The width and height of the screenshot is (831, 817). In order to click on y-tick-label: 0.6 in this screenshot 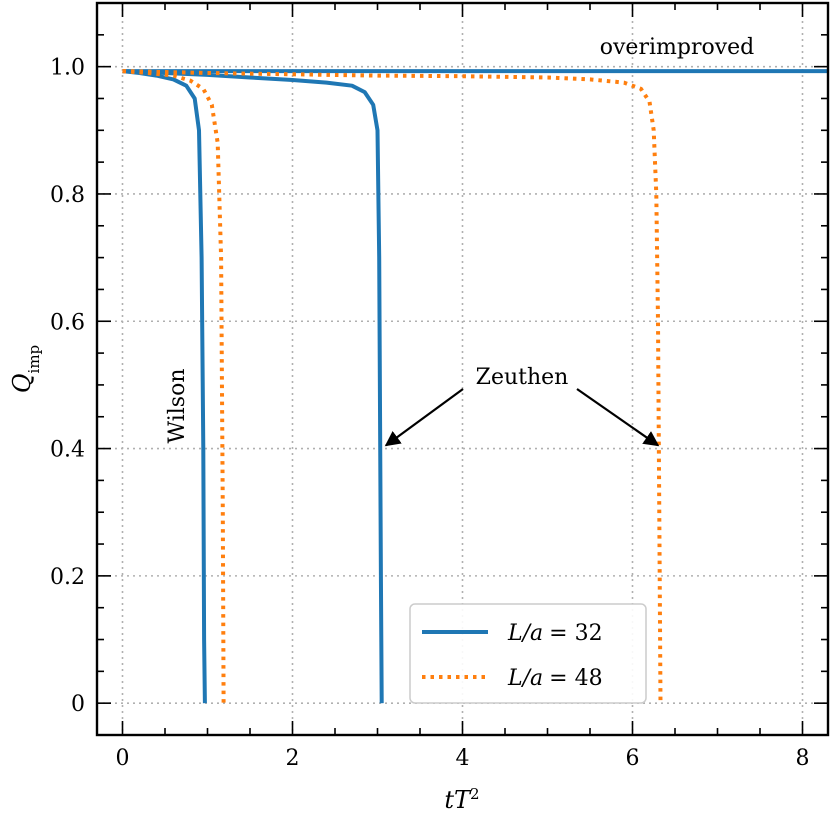, I will do `click(67, 322)`.